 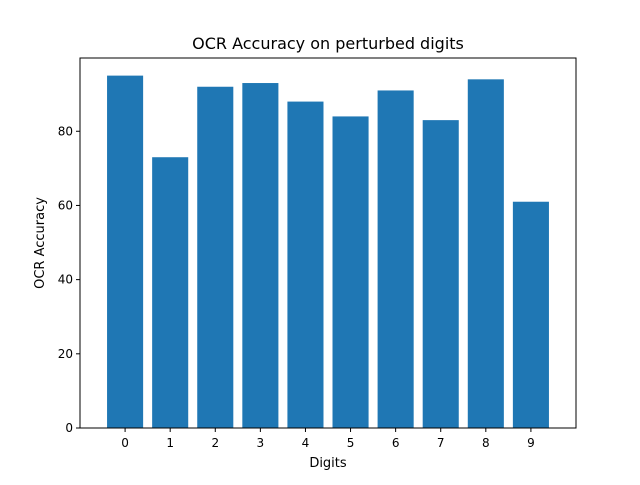 What do you see at coordinates (125, 443) in the screenshot?
I see `x-tick-label-0: 0` at bounding box center [125, 443].